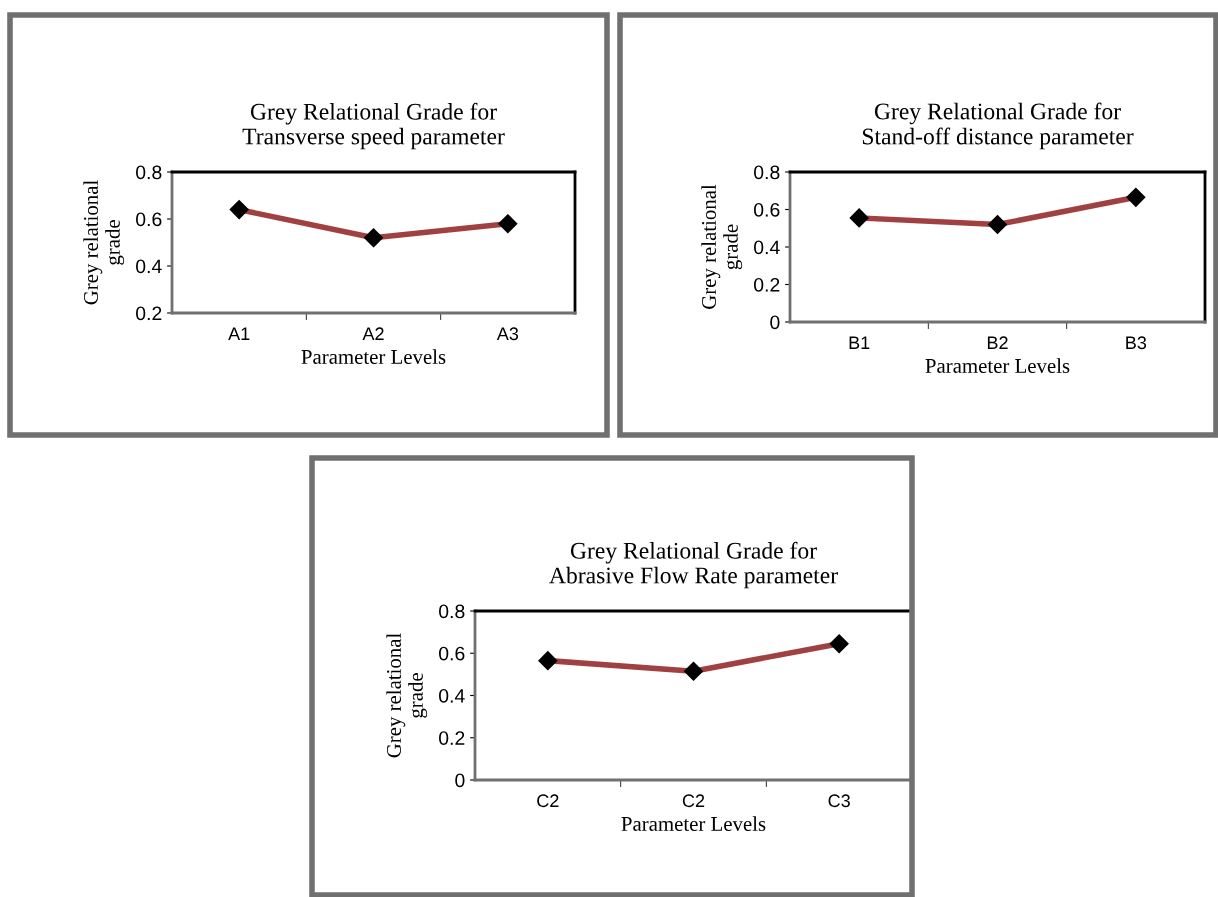  I want to click on x-tick-label: A3, so click(507, 334).